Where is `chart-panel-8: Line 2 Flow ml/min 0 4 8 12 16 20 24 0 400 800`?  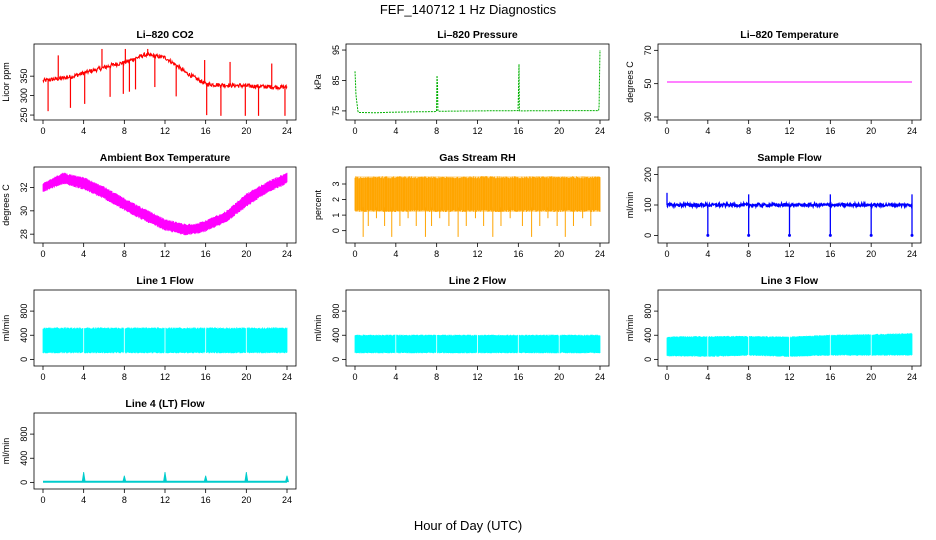
chart-panel-8: Line 2 Flow ml/min 0 4 8 12 16 20 24 0 400 800 is located at coordinates (461, 328).